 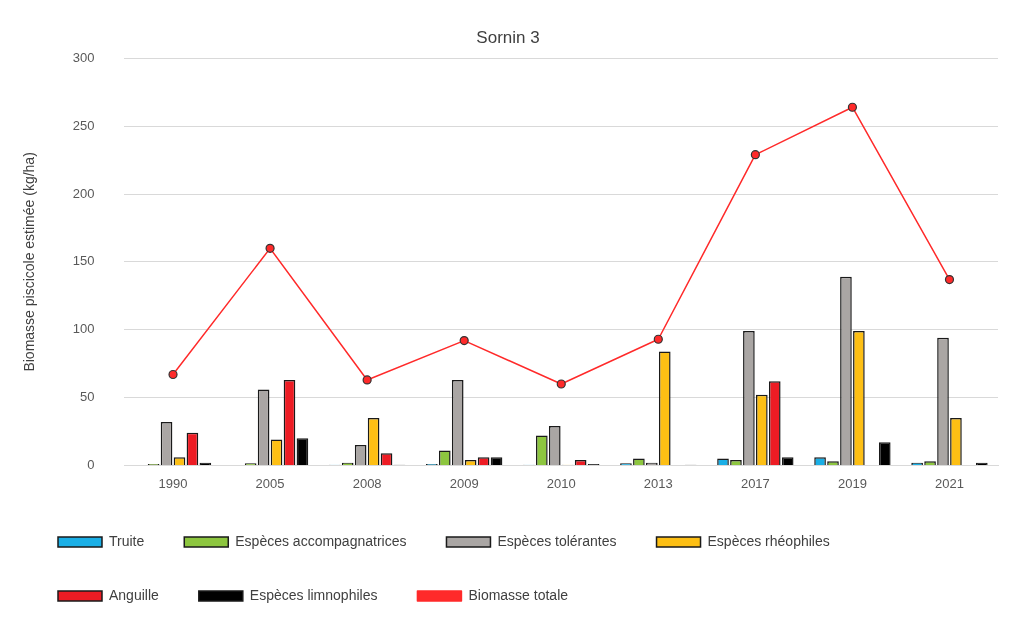 I want to click on y-tick-label: 50, so click(x=87, y=397).